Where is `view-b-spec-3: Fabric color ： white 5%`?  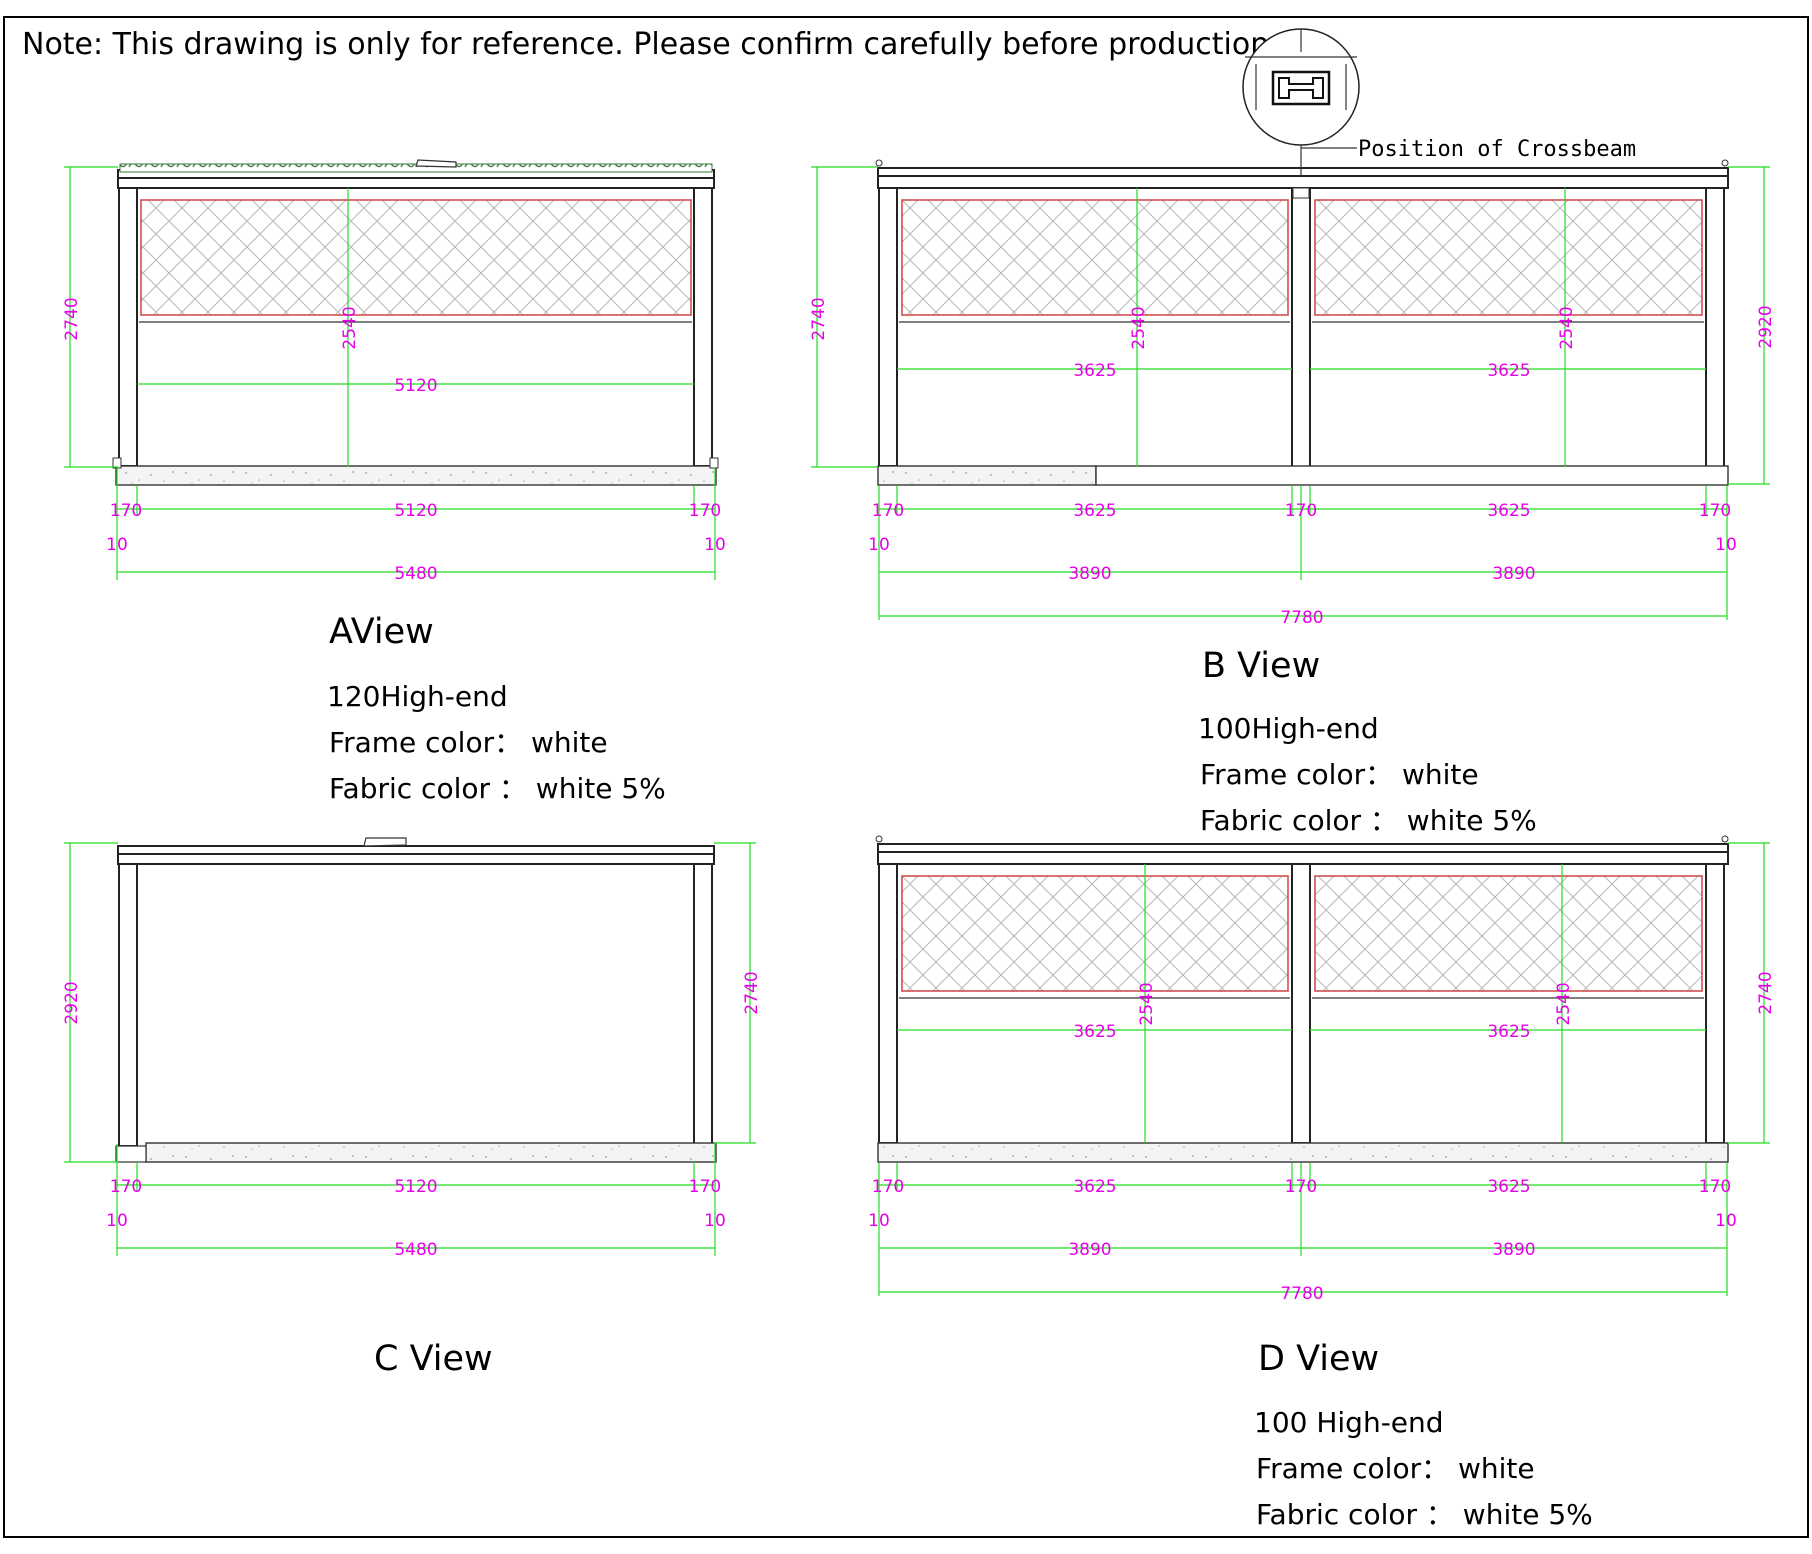
view-b-spec-3: Fabric color ： white 5% is located at coordinates (1368, 820).